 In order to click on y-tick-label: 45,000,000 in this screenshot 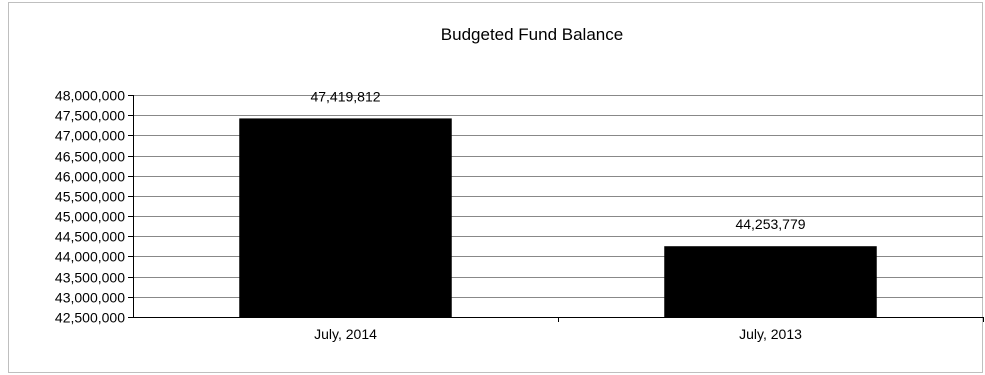, I will do `click(90, 217)`.